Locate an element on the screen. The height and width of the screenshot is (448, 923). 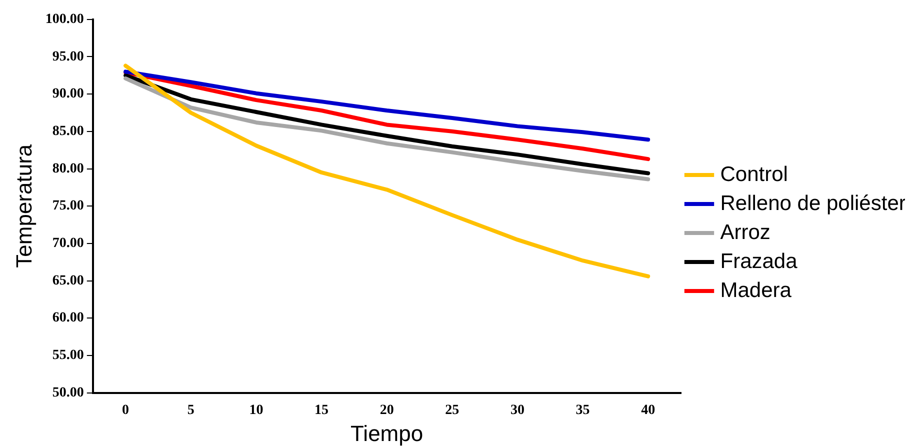
x-tick-label: 5 is located at coordinates (190, 410).